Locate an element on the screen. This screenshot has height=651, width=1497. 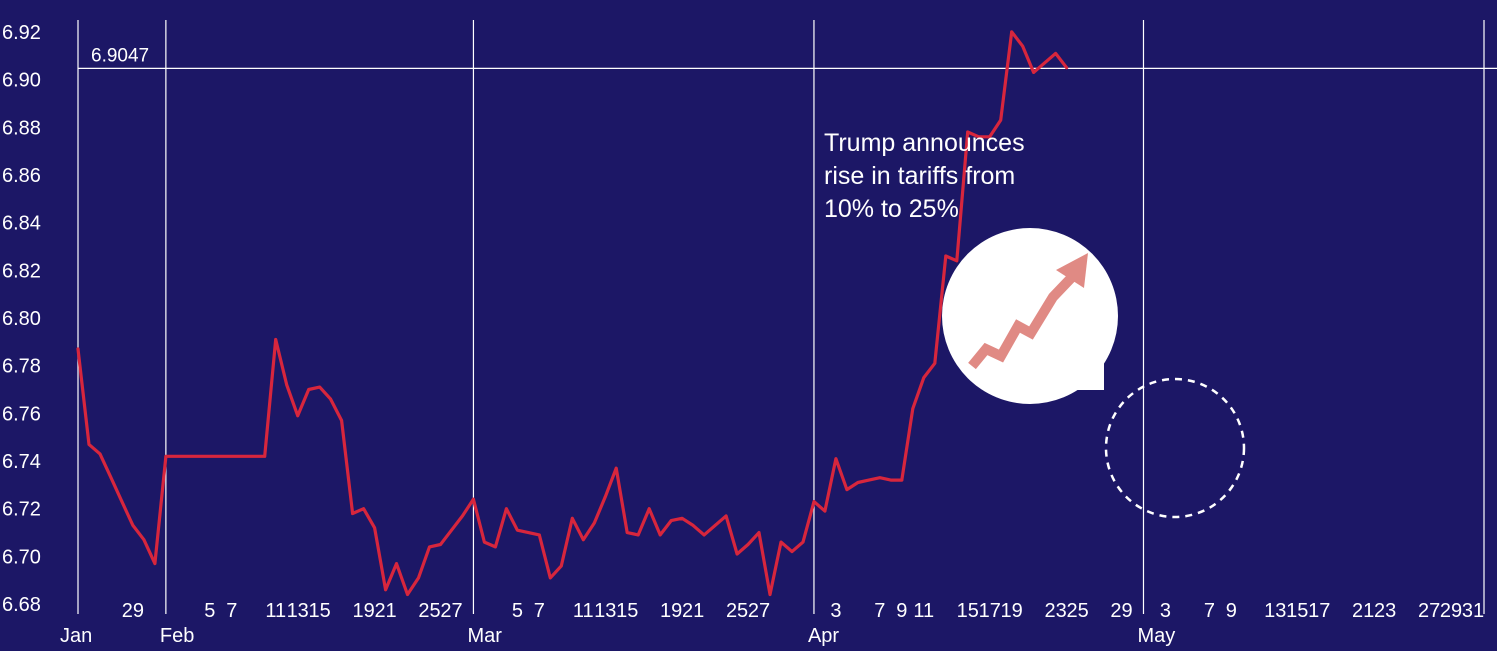
y-tick-label: 6.80 is located at coordinates (21, 319).